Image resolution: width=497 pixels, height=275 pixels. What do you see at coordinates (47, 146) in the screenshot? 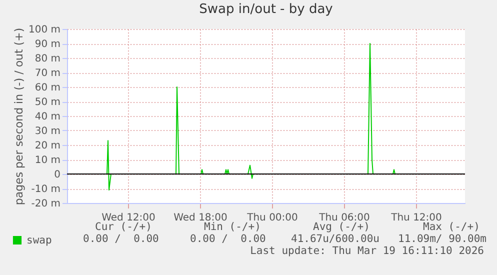
I see `y-tick-label: 20 m` at bounding box center [47, 146].